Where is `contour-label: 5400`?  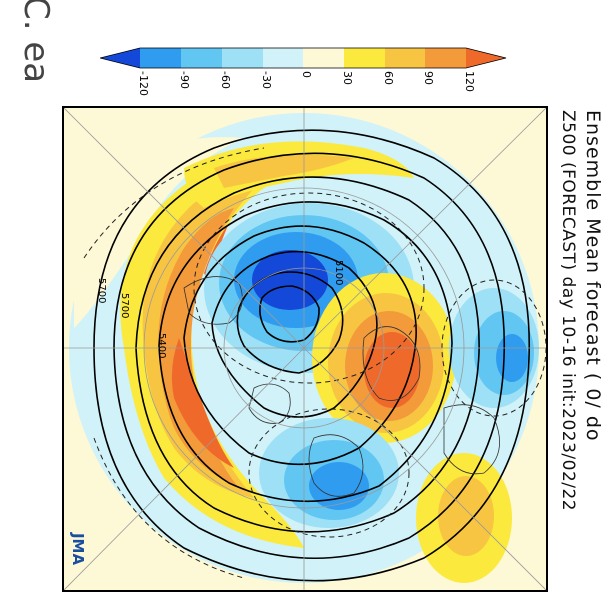 contour-label: 5400 is located at coordinates (161, 345).